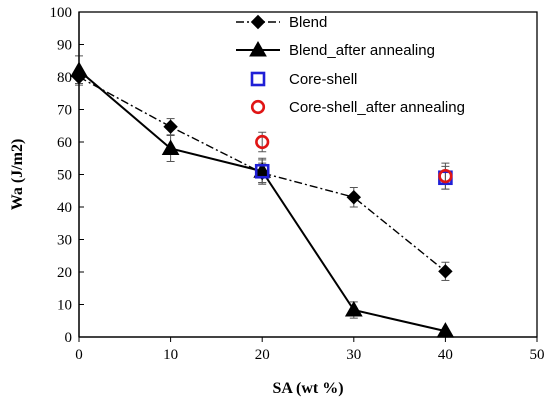 This screenshot has height=405, width=550. Describe the element at coordinates (377, 107) in the screenshot. I see `legend-label: Core-shell_after annealing` at that location.